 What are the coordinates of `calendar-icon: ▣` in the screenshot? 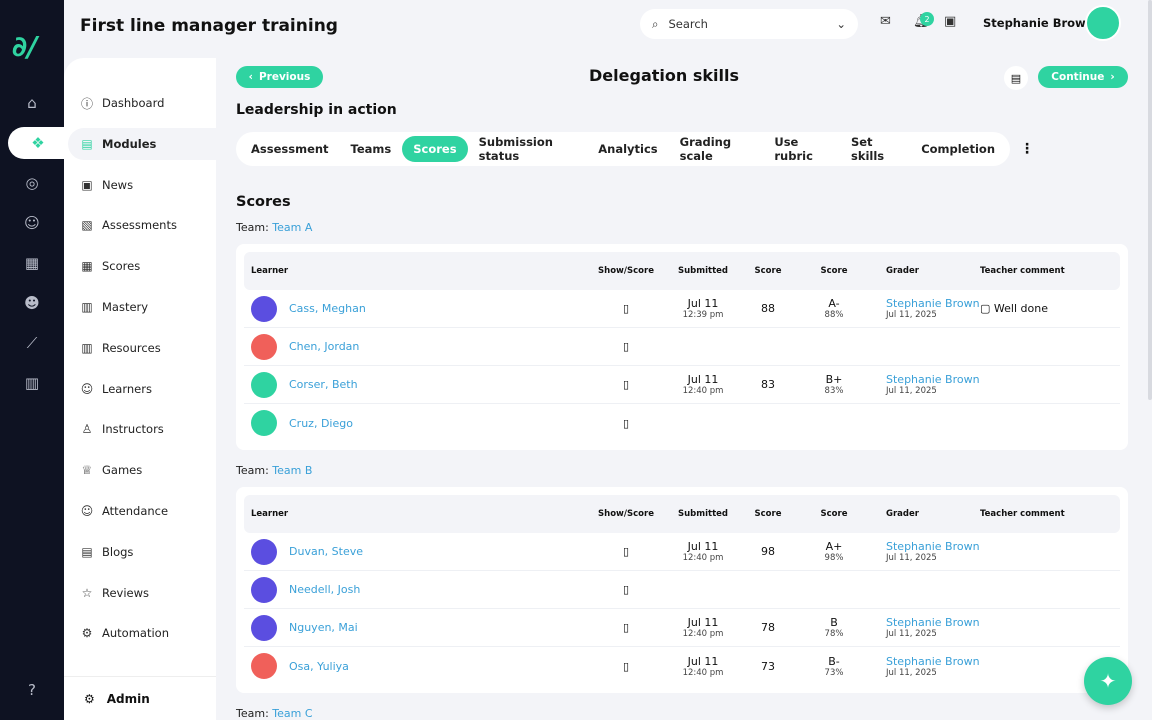 It's located at (950, 21).